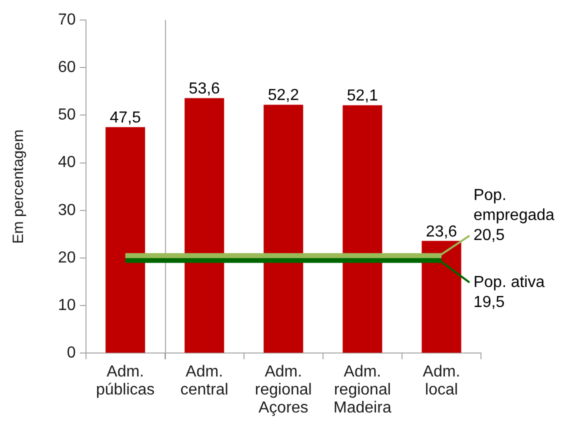  I want to click on y-tick-label: 60, so click(67, 67).